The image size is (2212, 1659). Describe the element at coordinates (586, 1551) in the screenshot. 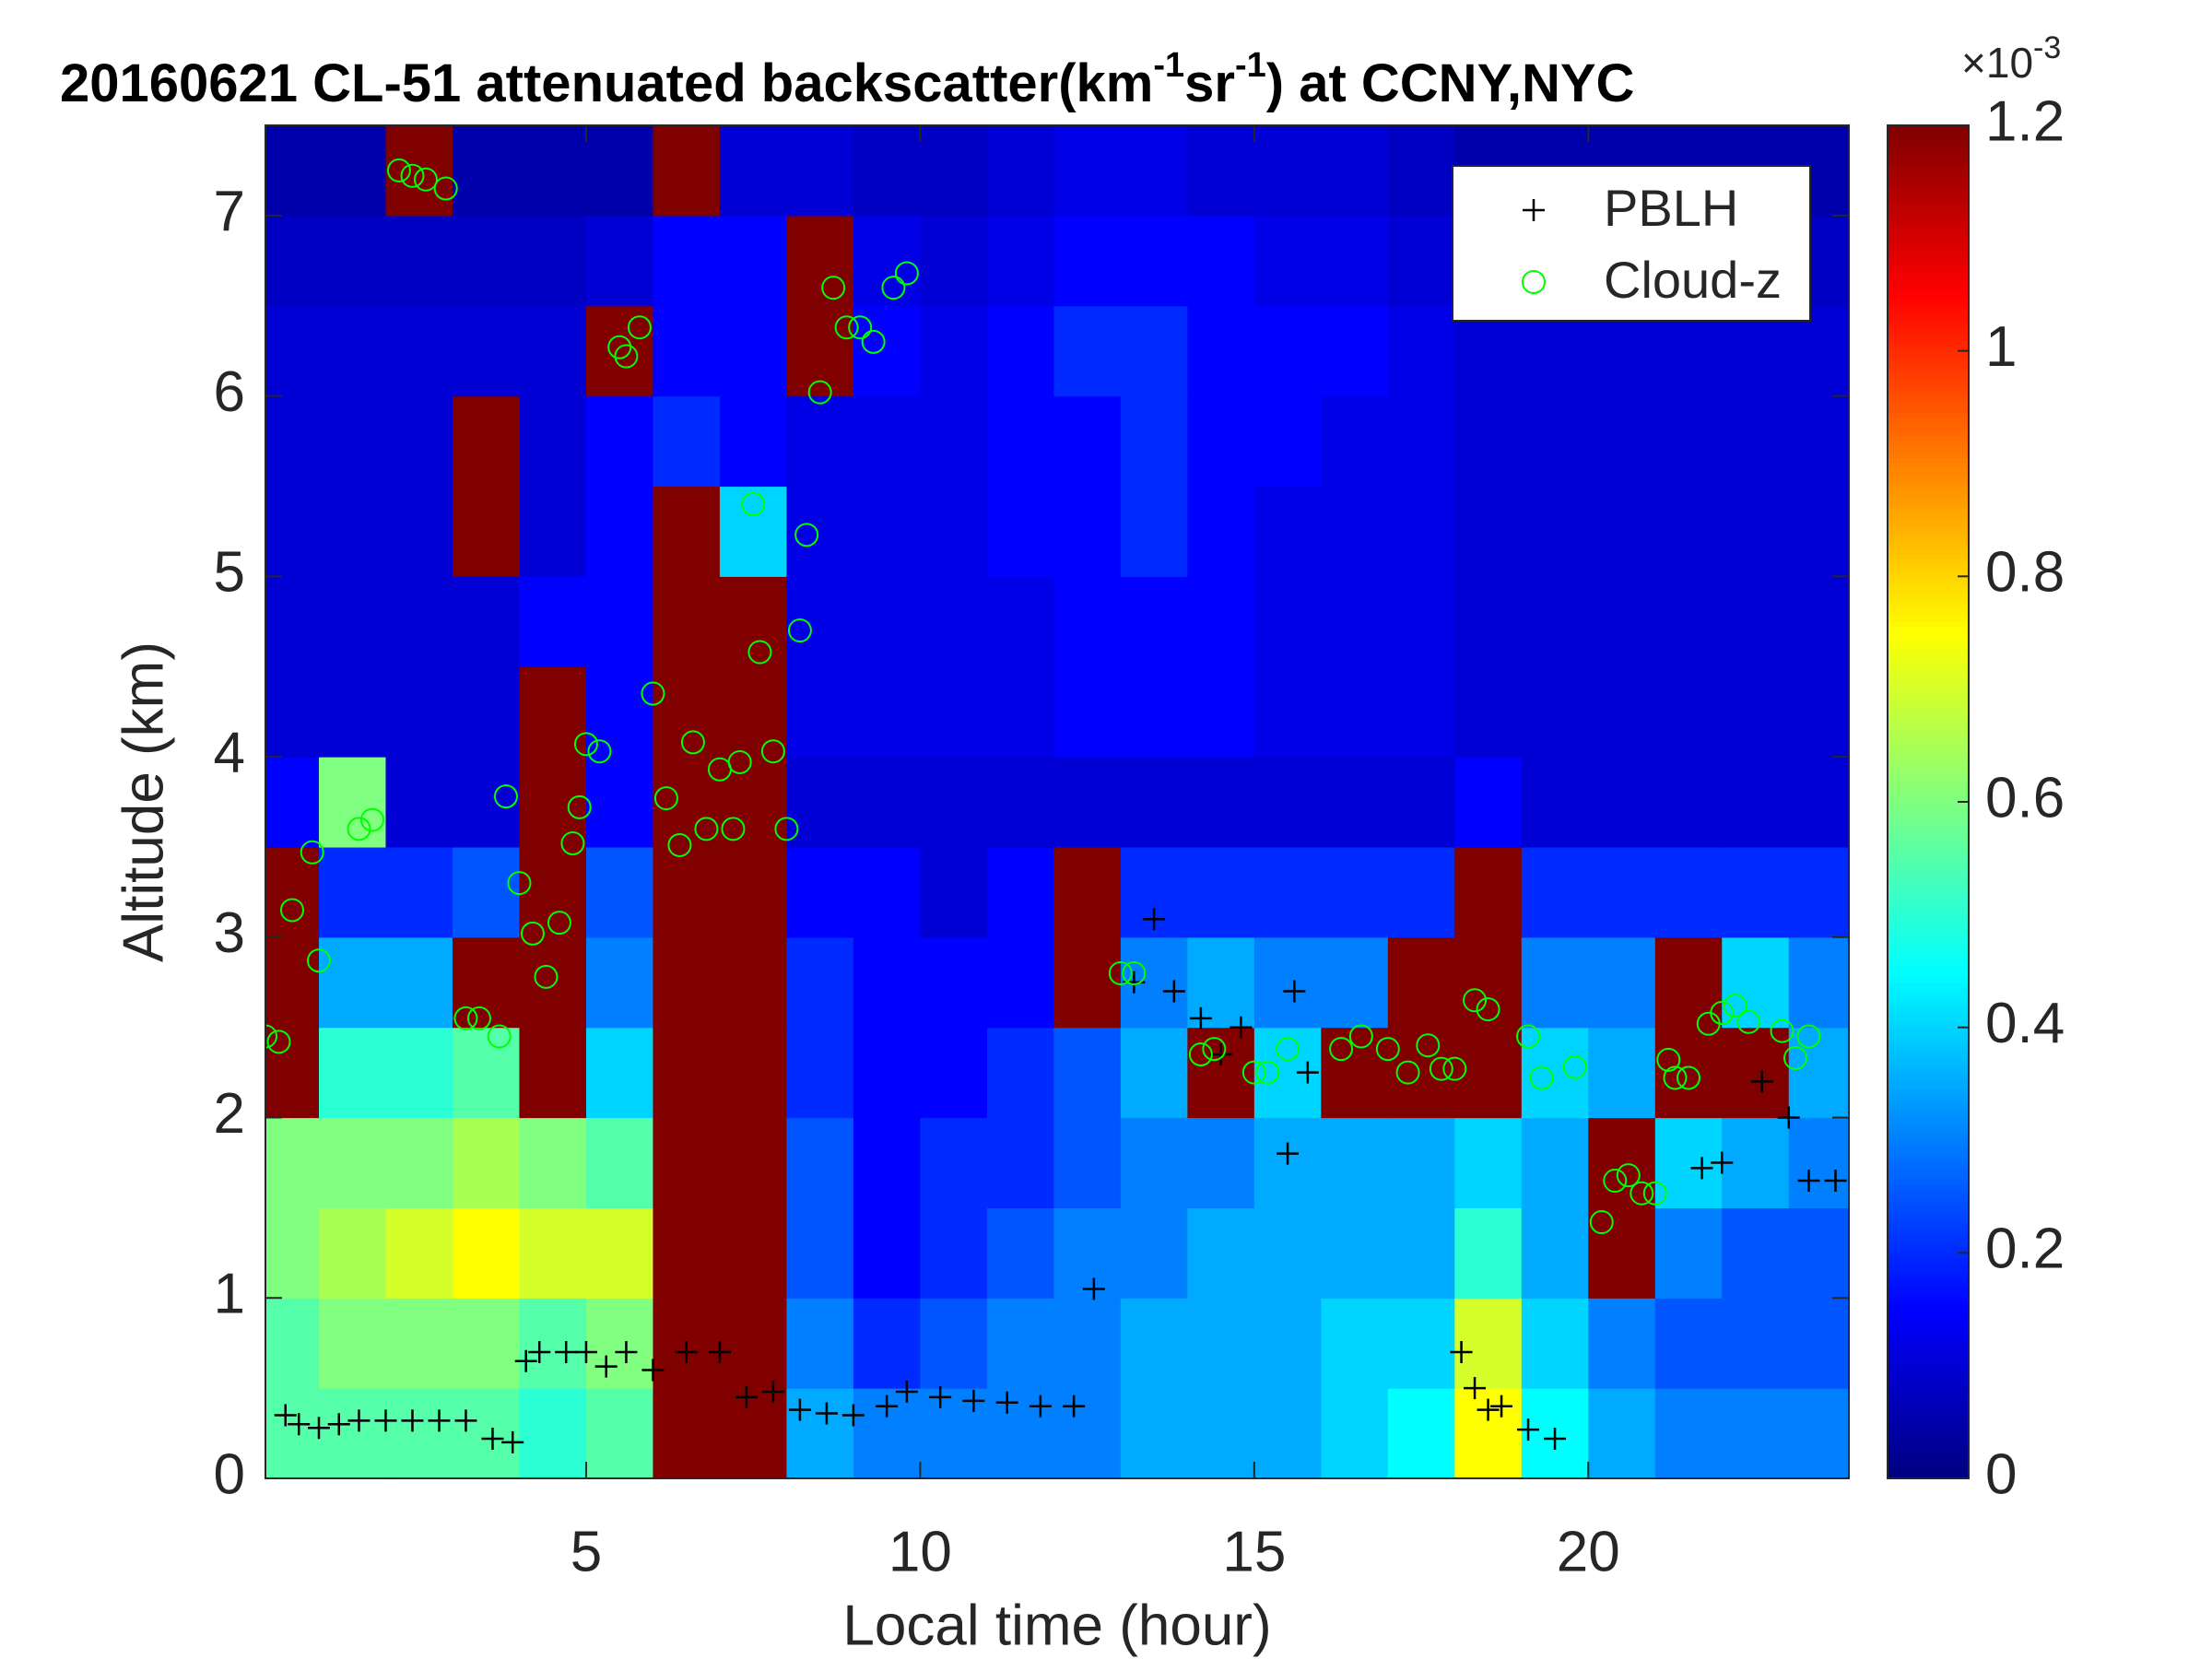

I see `x-tick-label: 5` at that location.